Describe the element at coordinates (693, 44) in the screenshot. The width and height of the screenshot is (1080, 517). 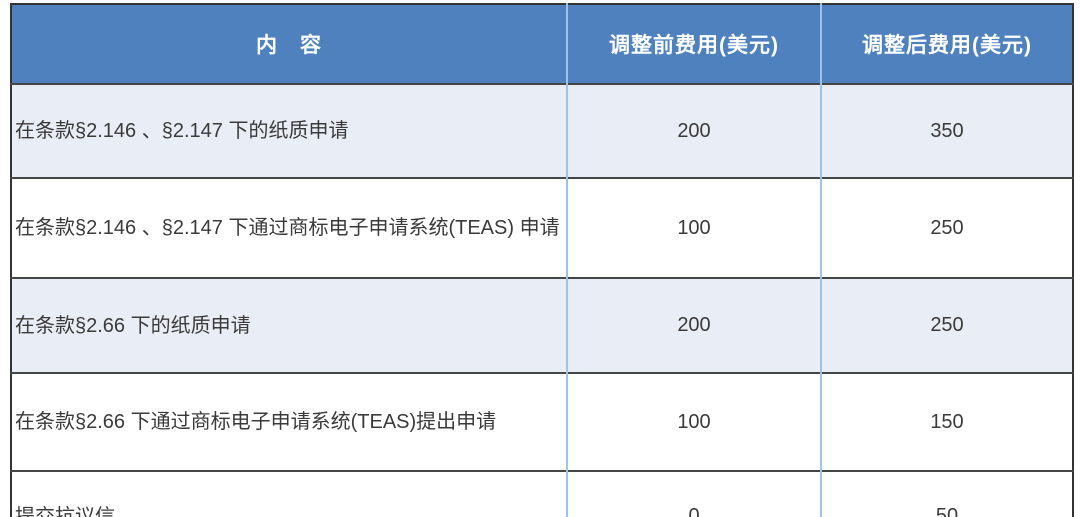
I see `column-header-fee-before: 调整前费用(美元)` at that location.